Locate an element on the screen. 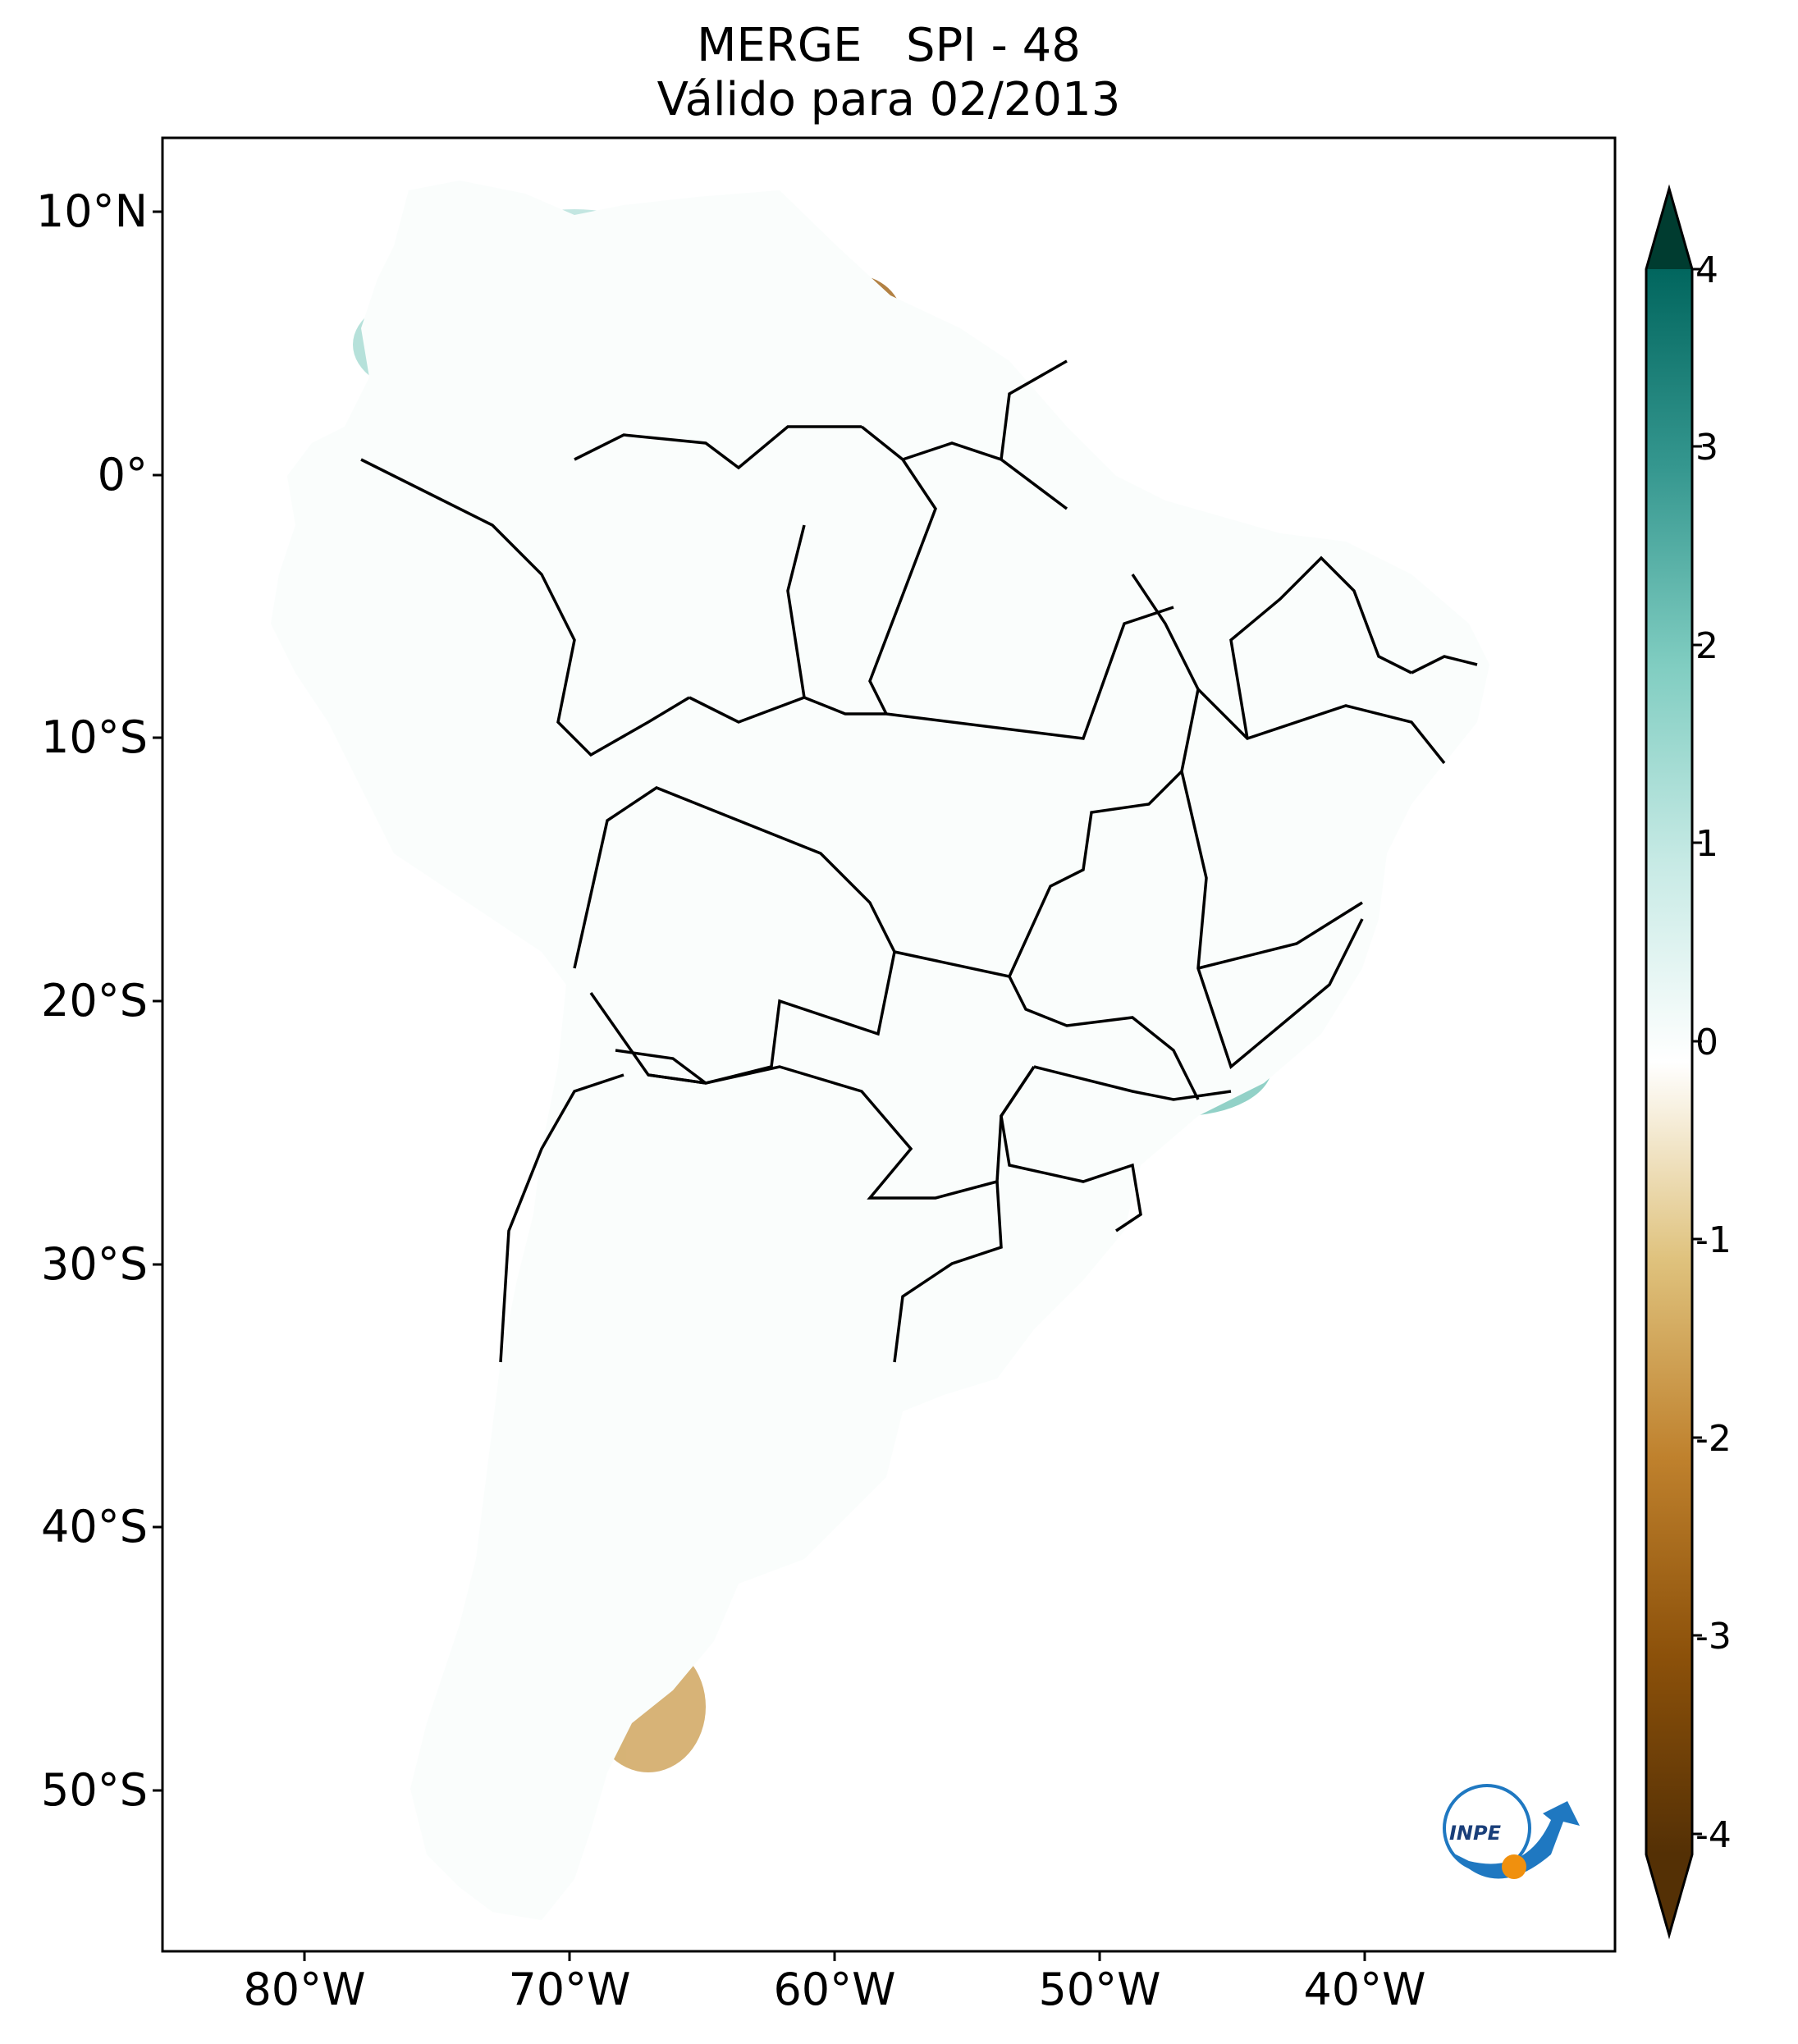 This screenshot has height=2044, width=1798. lat-label-20s: 20°S is located at coordinates (94, 1001).